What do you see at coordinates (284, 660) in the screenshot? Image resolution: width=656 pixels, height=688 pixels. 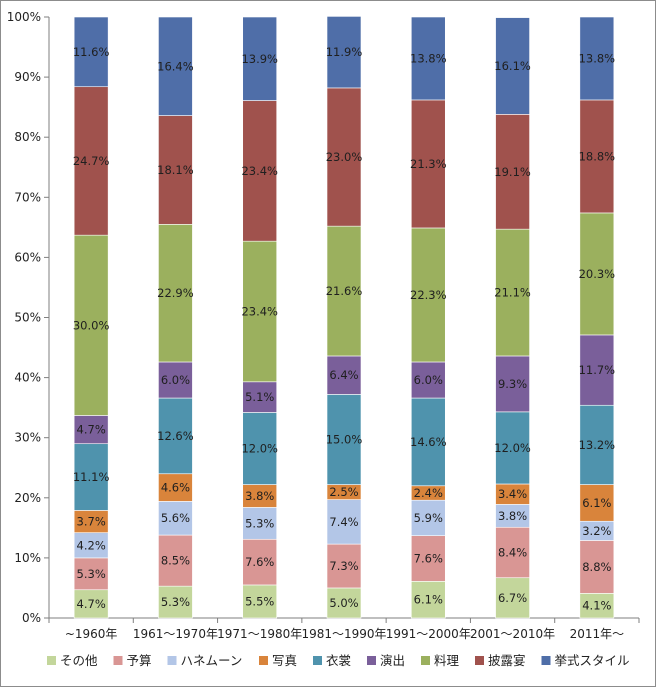 I see `legend-label: 写真` at bounding box center [284, 660].